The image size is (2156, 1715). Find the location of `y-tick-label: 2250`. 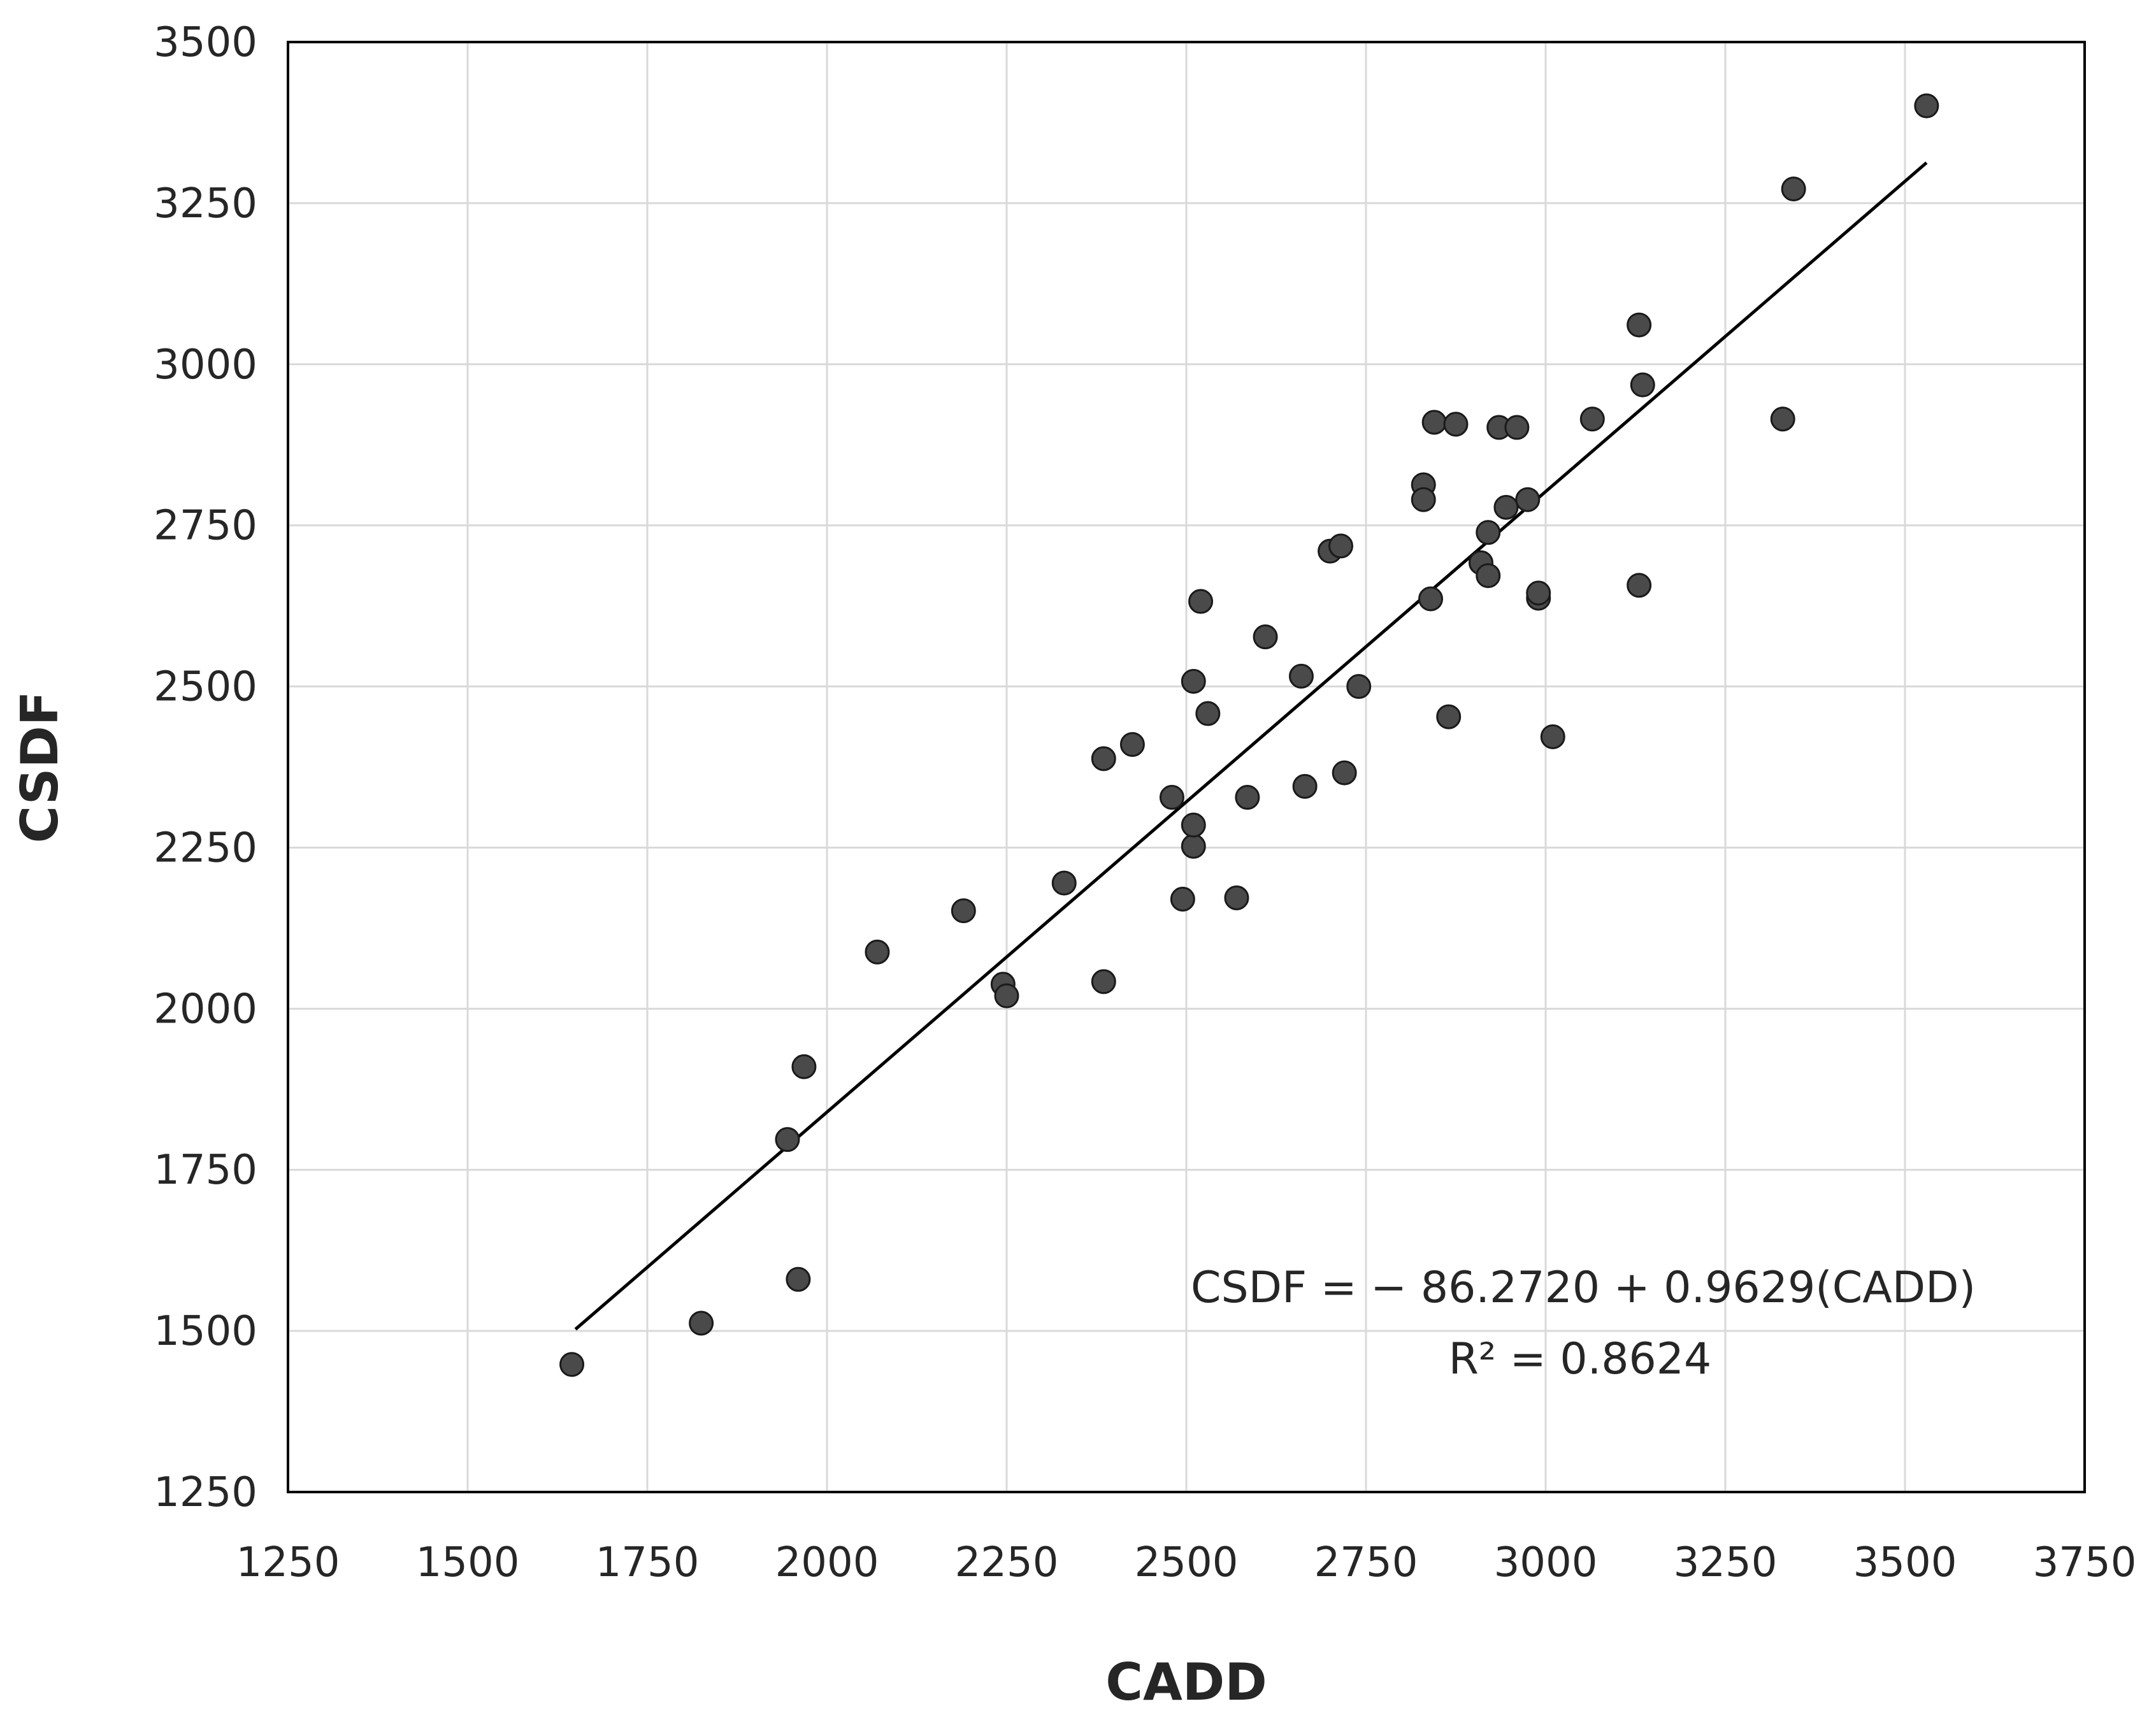

y-tick-label: 2250 is located at coordinates (205, 848).